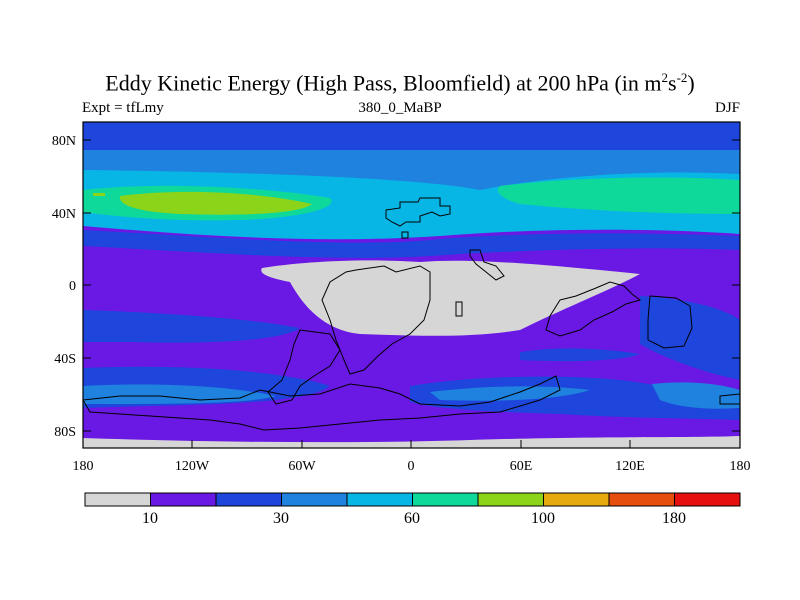 The width and height of the screenshot is (800, 600). Describe the element at coordinates (412, 518) in the screenshot. I see `colorbar-label: 60` at that location.